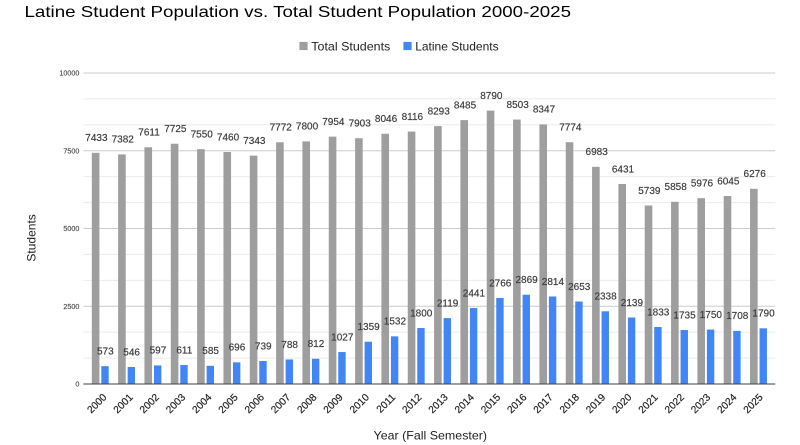  I want to click on svg-text: Total Students, so click(350, 46).